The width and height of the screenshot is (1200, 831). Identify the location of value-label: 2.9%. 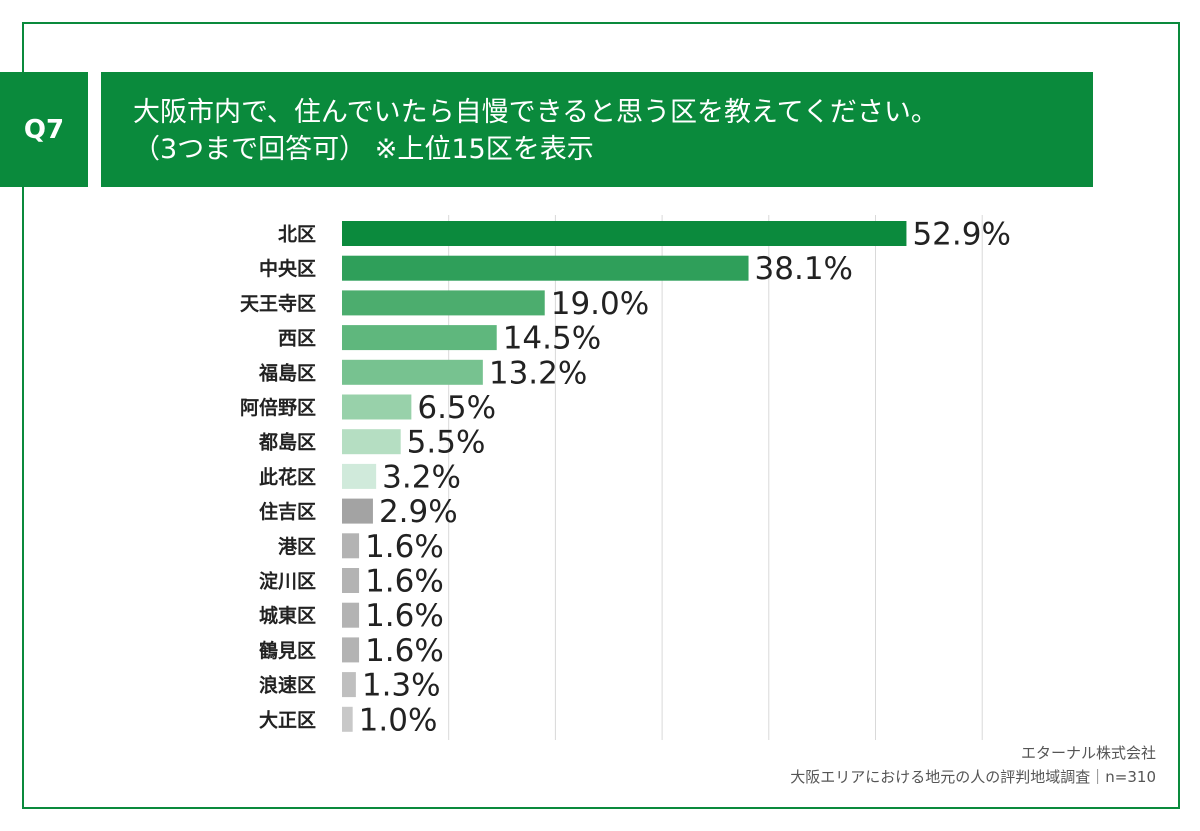
(418, 512).